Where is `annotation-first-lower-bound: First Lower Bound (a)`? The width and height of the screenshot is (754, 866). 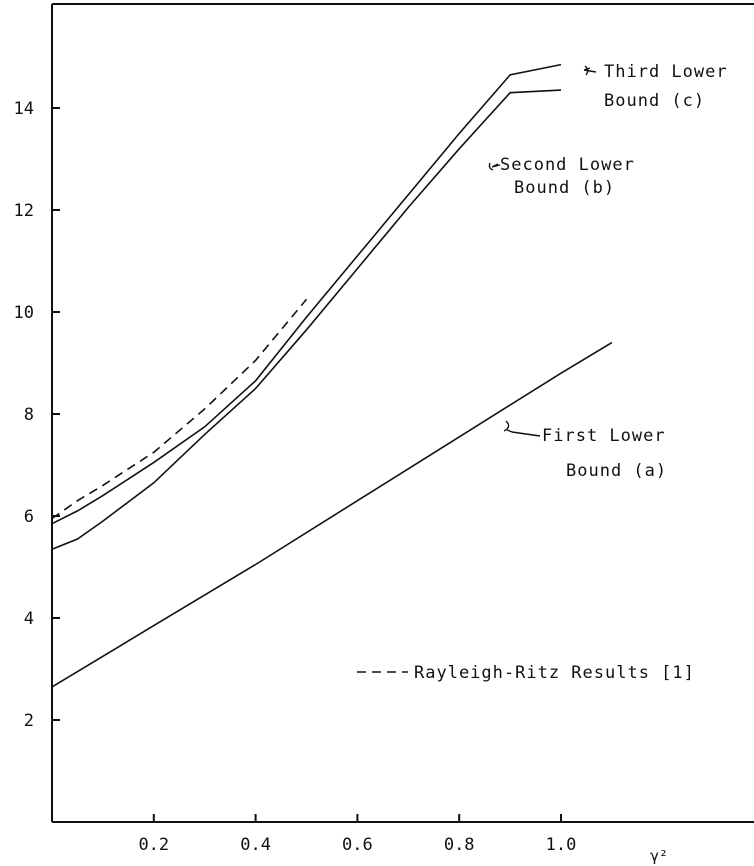 annotation-first-lower-bound: First Lower Bound (a) is located at coordinates (585, 450).